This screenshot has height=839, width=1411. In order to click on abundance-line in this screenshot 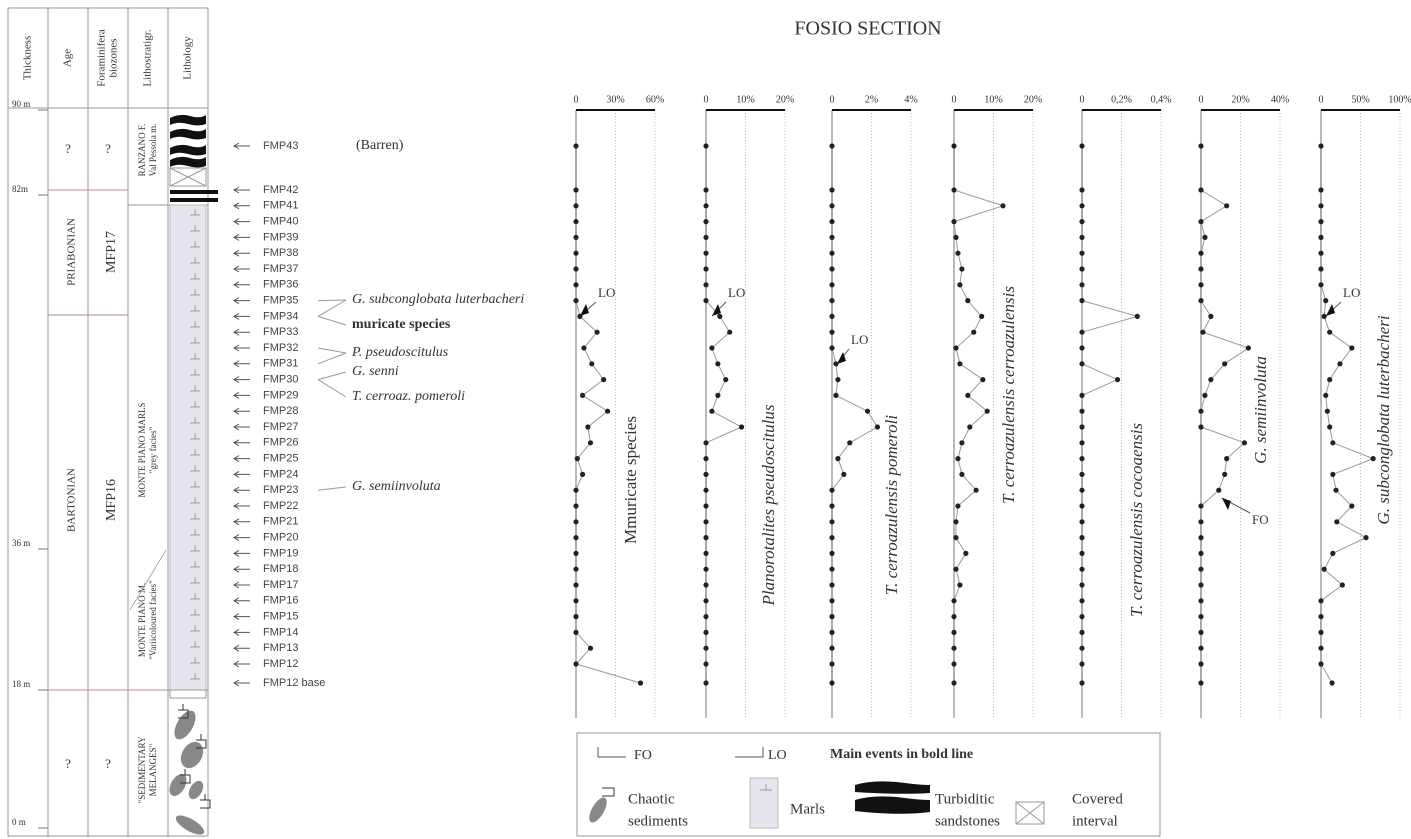, I will do `click(979, 414)`.